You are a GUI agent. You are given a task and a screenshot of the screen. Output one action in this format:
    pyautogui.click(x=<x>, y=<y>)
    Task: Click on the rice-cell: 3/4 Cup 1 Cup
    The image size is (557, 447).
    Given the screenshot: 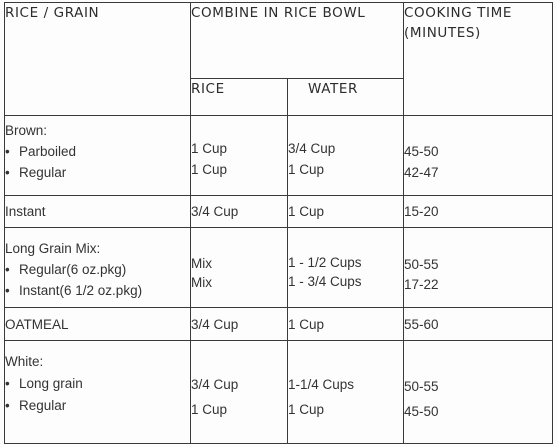 What is the action you would take?
    pyautogui.click(x=239, y=392)
    